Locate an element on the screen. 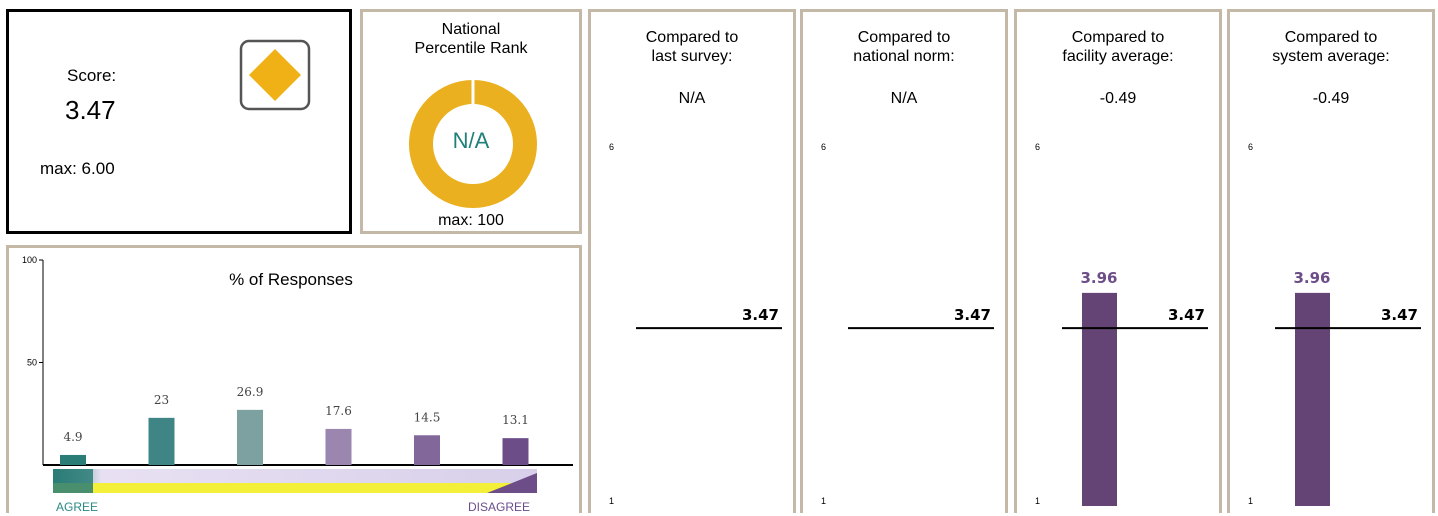 Image resolution: width=1438 pixels, height=516 pixels. data-label: 14.5 is located at coordinates (427, 417).